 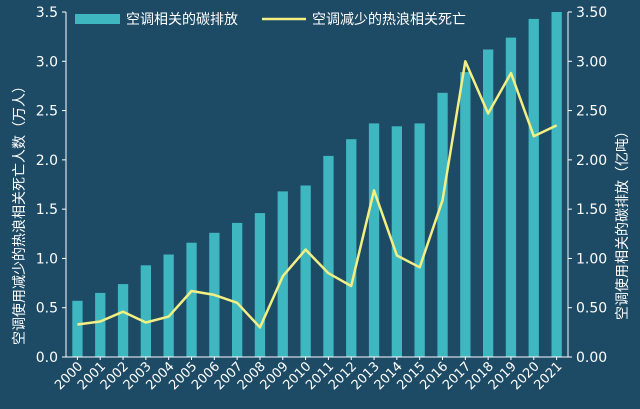 What do you see at coordinates (182, 20) in the screenshot?
I see `legend-label-bar: 空调相关的碳排放` at bounding box center [182, 20].